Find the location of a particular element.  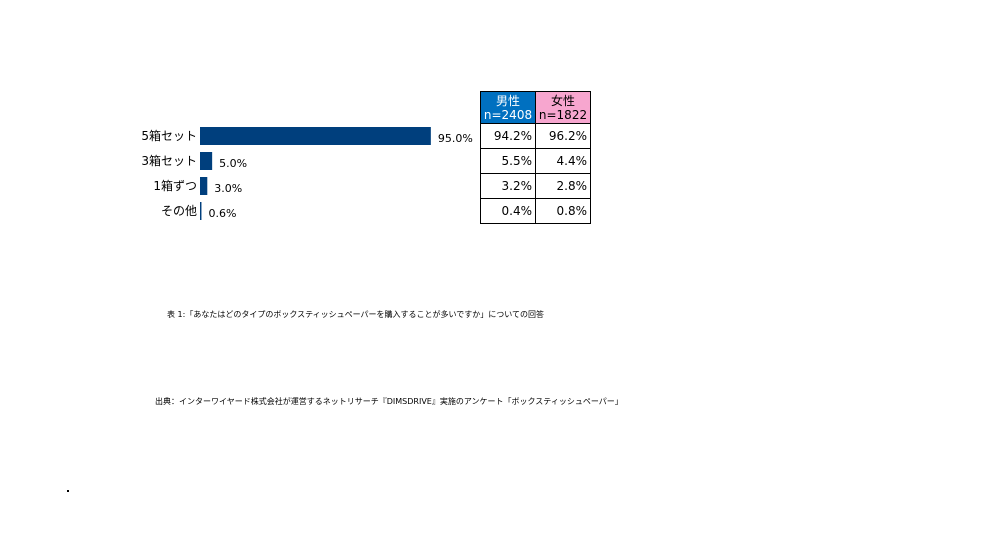

header-female: 女性 n=1822 is located at coordinates (563, 107).